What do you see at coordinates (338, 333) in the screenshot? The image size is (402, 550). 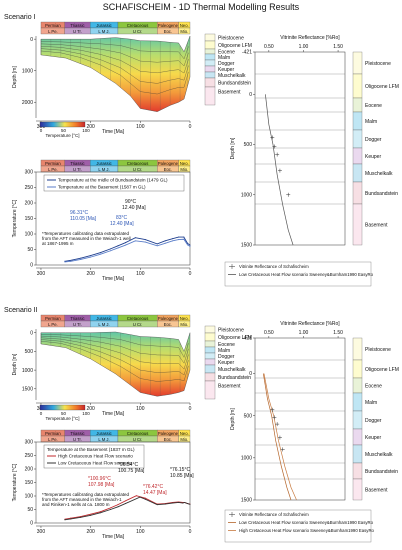 I see `vr-tick-label: 1.50` at bounding box center [338, 333].